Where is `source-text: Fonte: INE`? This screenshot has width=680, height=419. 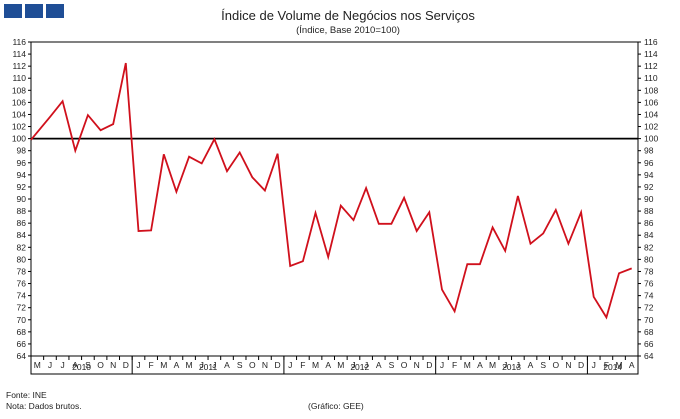
source-text: Fonte: INE is located at coordinates (26, 395).